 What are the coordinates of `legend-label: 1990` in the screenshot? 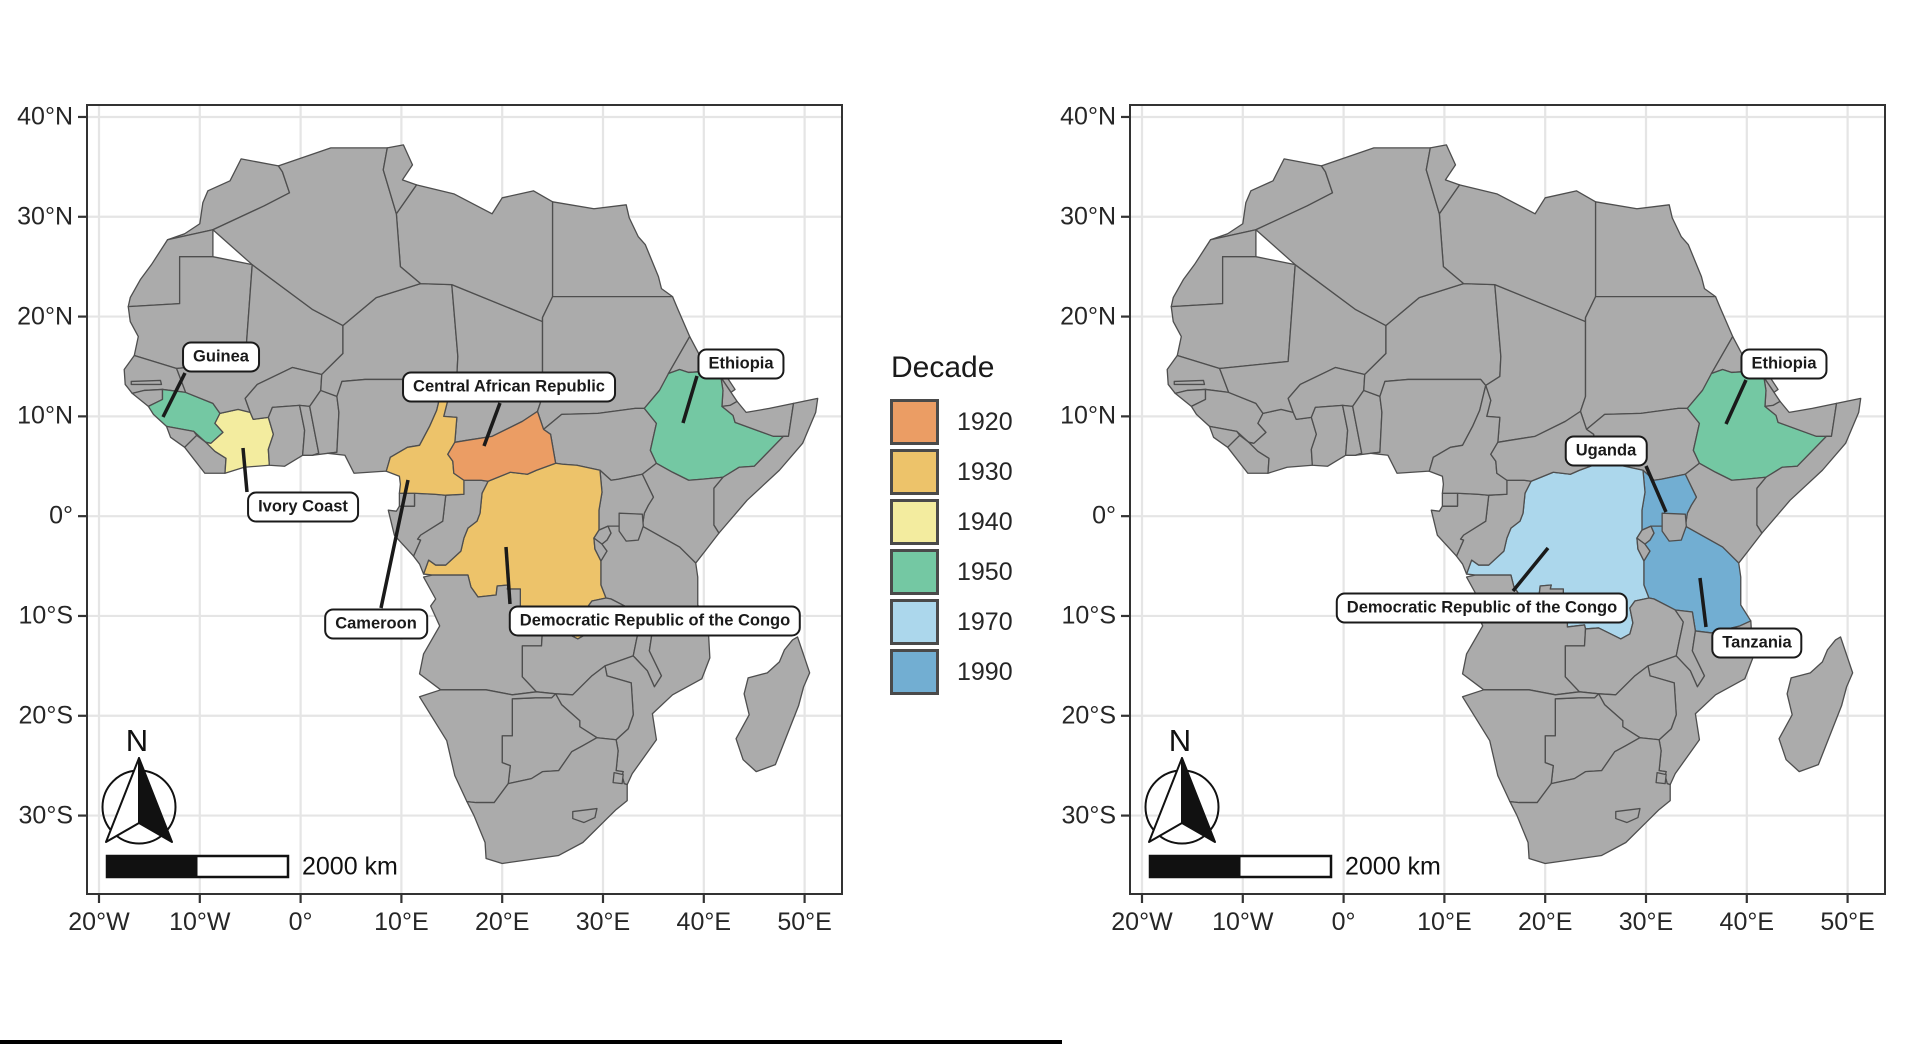 It's located at (985, 671).